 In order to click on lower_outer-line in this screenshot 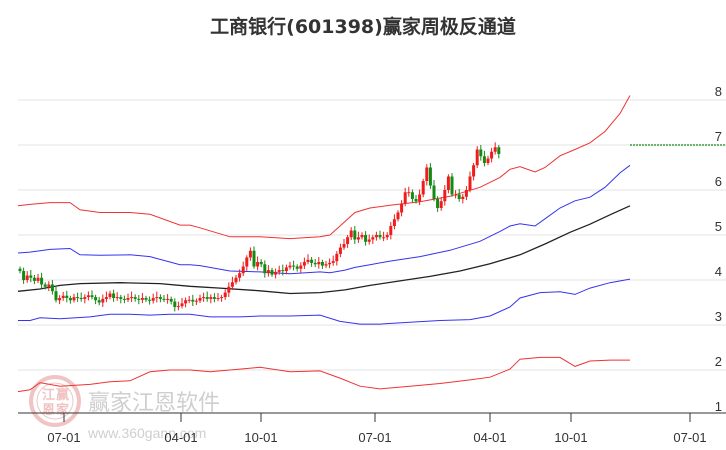, I will do `click(323, 374)`.